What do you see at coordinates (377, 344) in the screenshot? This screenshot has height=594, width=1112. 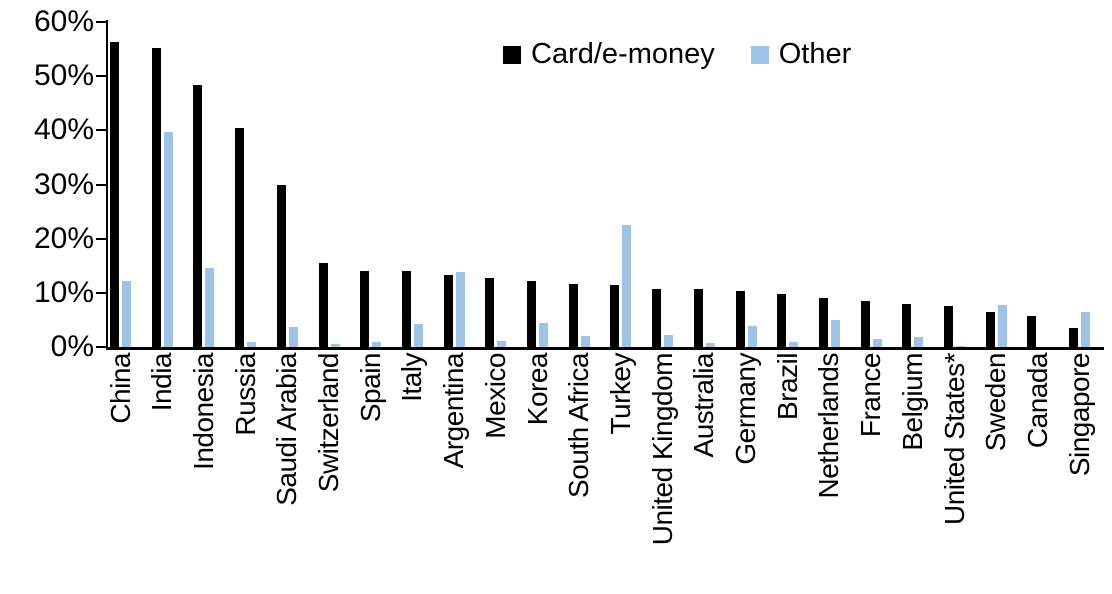 I see `bar-other-spain` at bounding box center [377, 344].